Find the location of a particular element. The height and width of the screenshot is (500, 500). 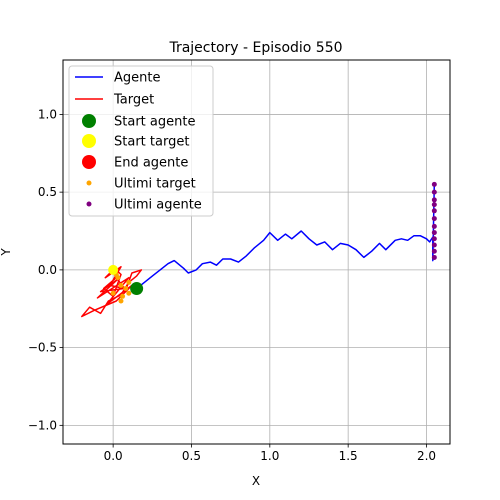

y-tick-label: 1.0 is located at coordinates (47, 114).